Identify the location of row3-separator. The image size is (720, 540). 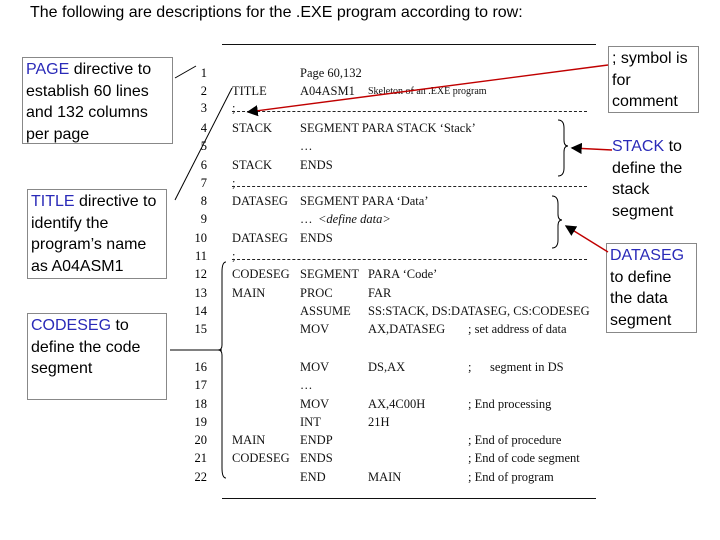
(409, 111).